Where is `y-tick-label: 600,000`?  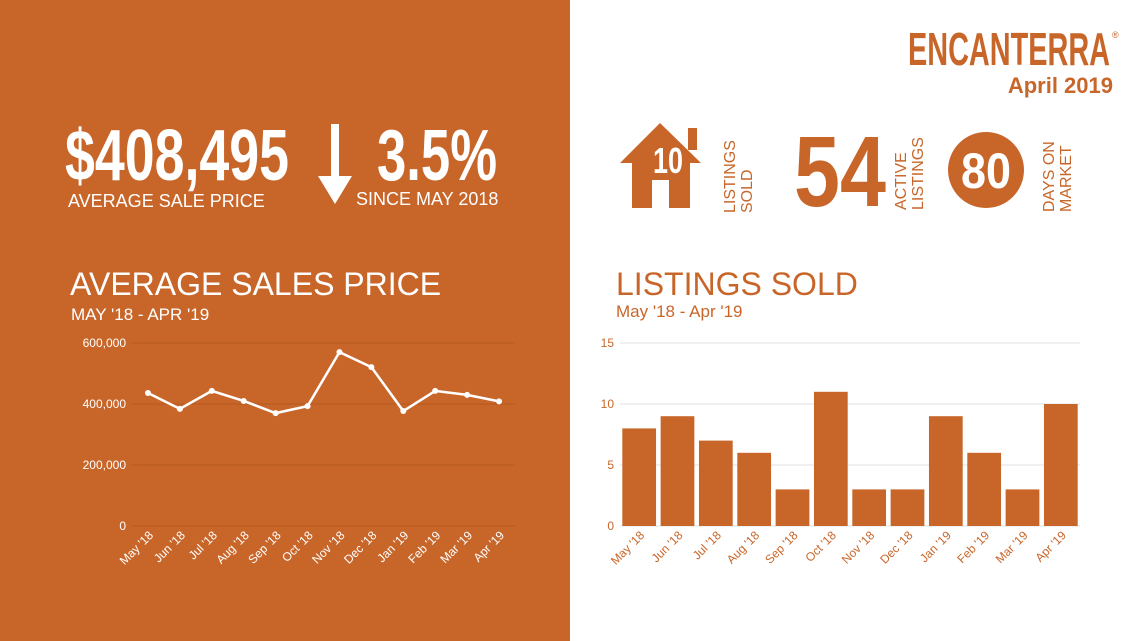
y-tick-label: 600,000 is located at coordinates (105, 343).